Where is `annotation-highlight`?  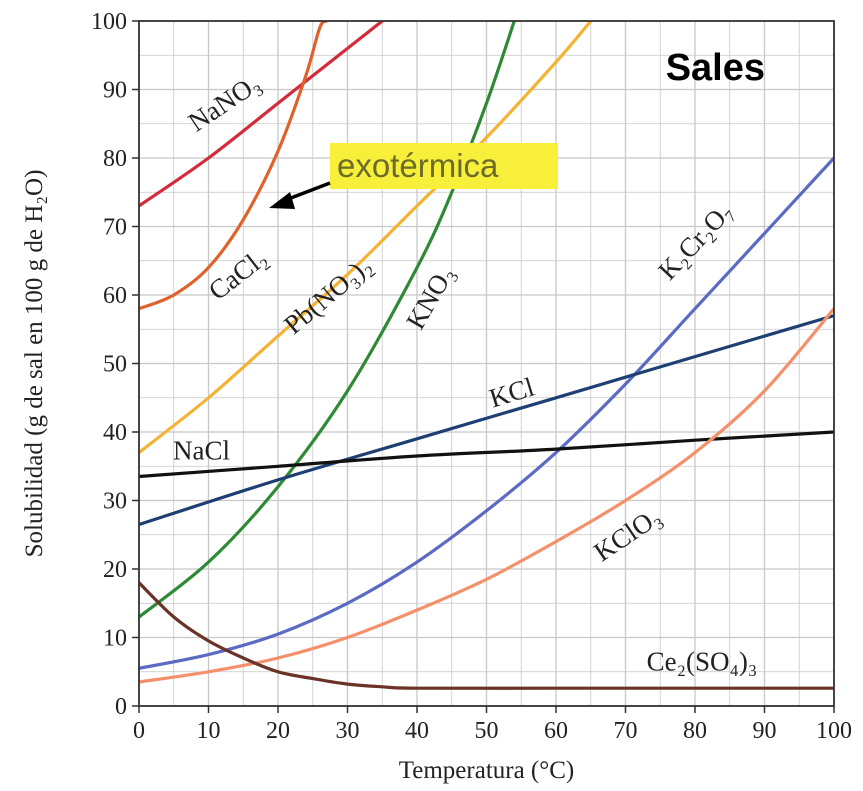
annotation-highlight is located at coordinates (444, 166).